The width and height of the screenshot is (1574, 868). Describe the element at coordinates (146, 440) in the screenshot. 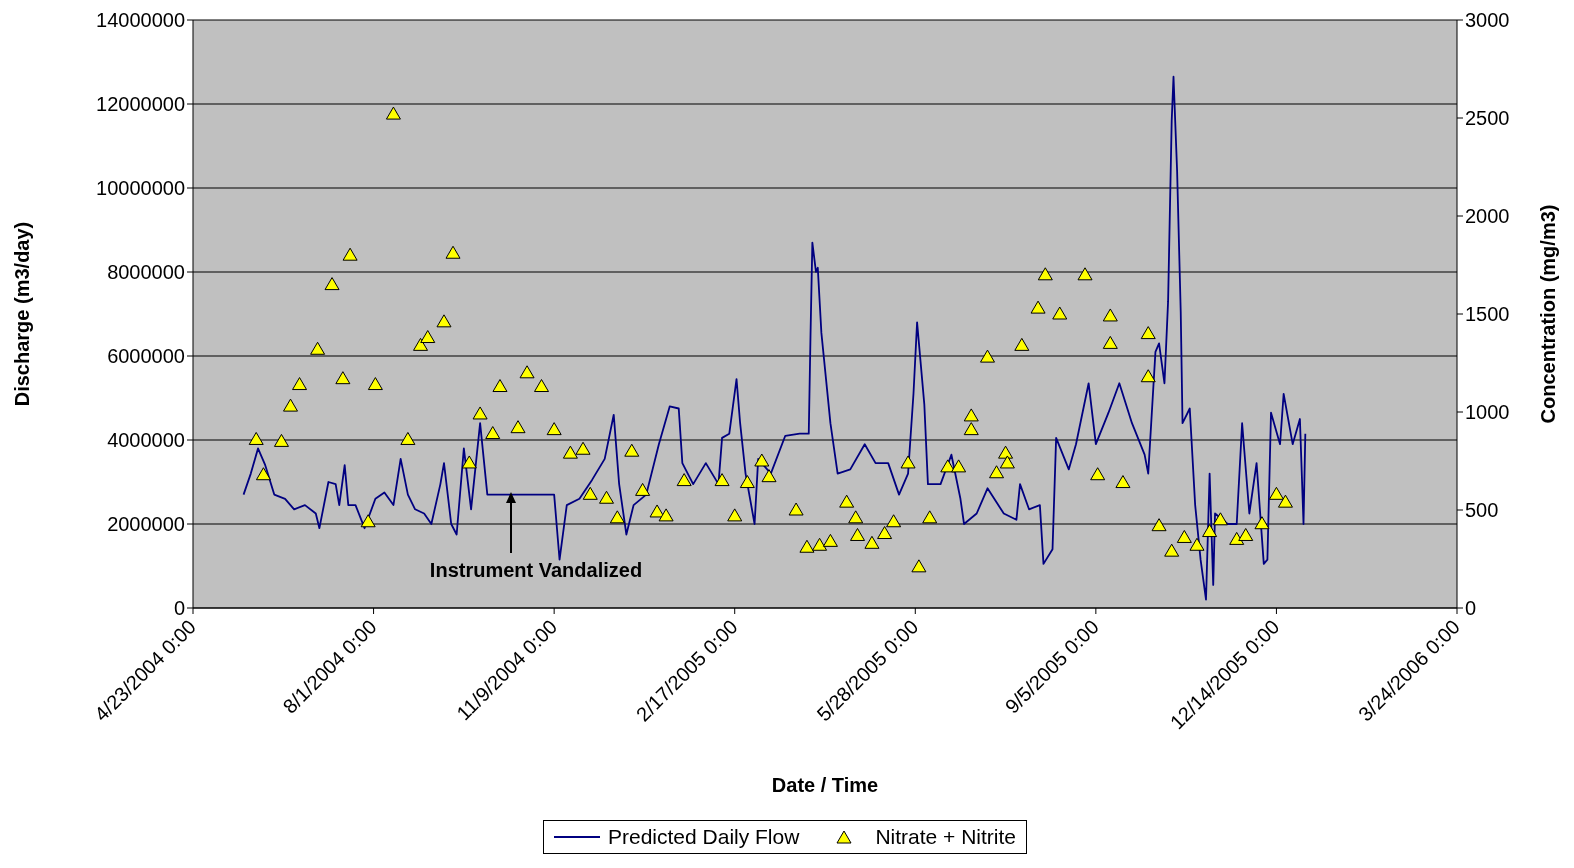

I see `y-tick-label: 4000000` at that location.